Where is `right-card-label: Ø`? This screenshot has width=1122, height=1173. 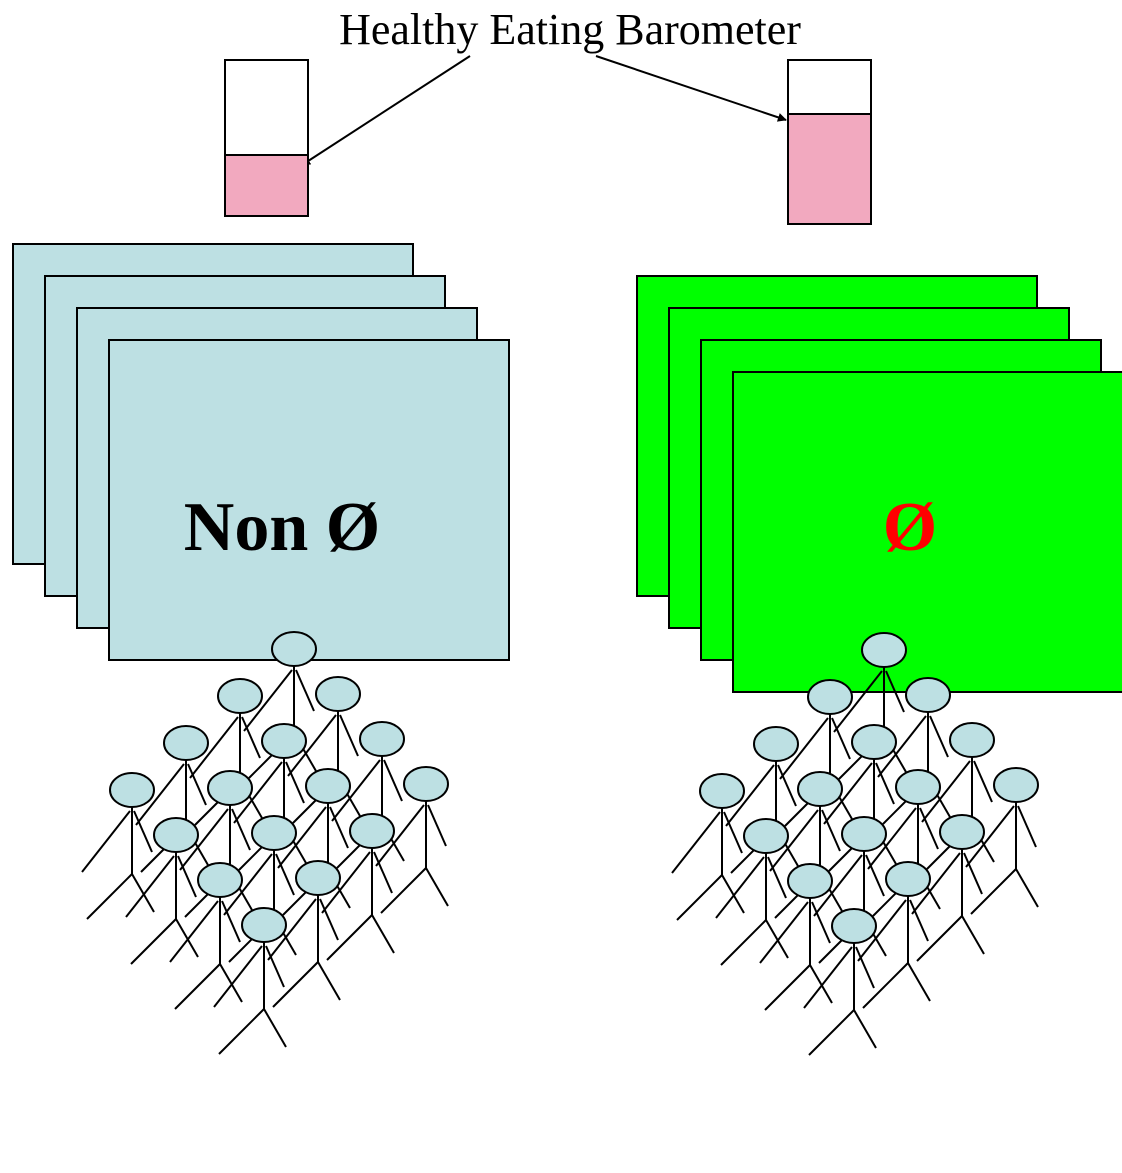 right-card-label: Ø is located at coordinates (910, 527).